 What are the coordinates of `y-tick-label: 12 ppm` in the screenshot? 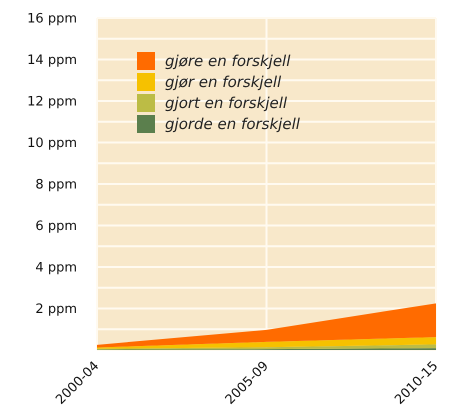 It's located at (52, 102).